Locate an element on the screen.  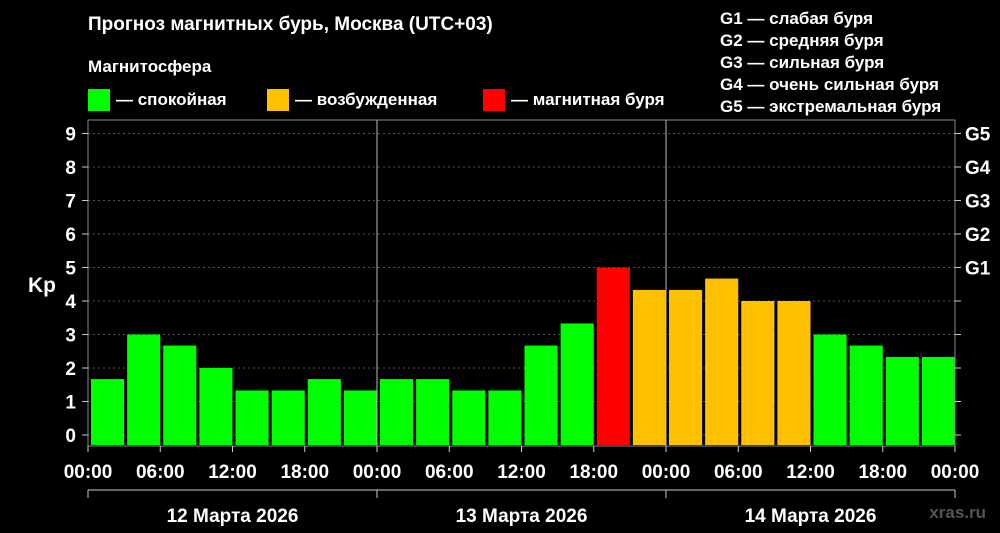
legend-swatch-active is located at coordinates (278, 100).